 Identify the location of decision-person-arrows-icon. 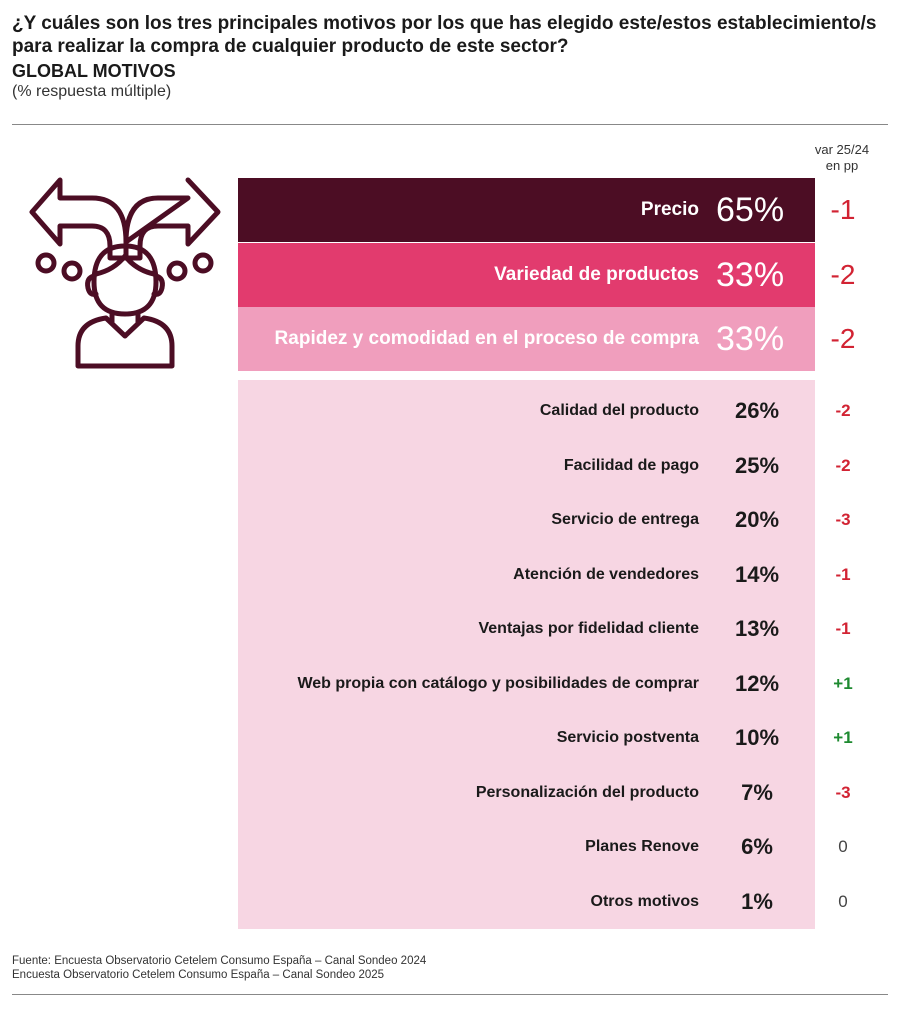
(125, 273).